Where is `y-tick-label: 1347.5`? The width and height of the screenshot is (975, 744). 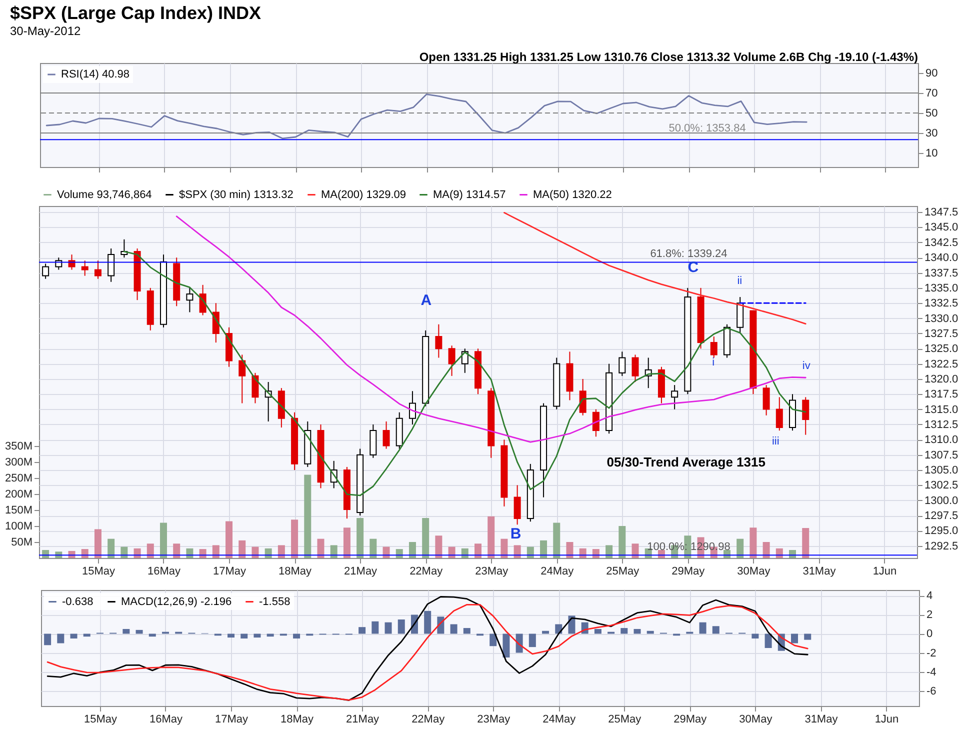
y-tick-label: 1347.5 is located at coordinates (941, 212).